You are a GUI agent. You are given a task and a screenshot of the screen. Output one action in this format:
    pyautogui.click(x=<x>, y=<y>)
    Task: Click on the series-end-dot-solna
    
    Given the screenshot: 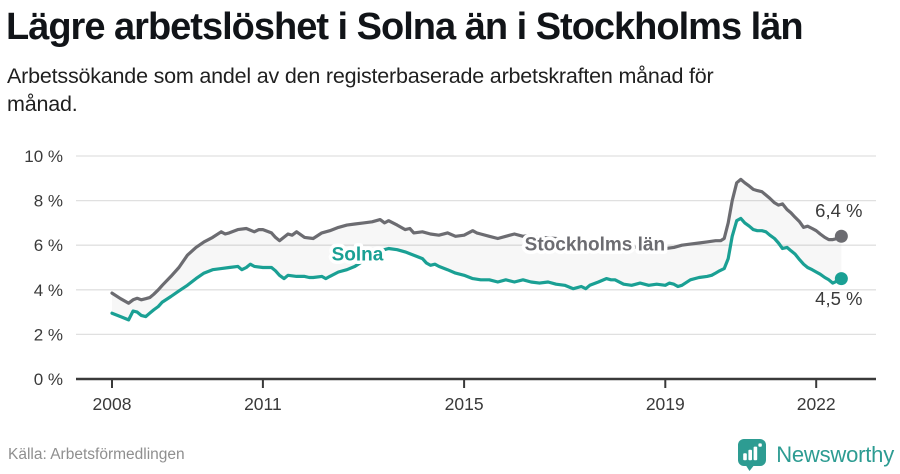 What is the action you would take?
    pyautogui.click(x=841, y=279)
    